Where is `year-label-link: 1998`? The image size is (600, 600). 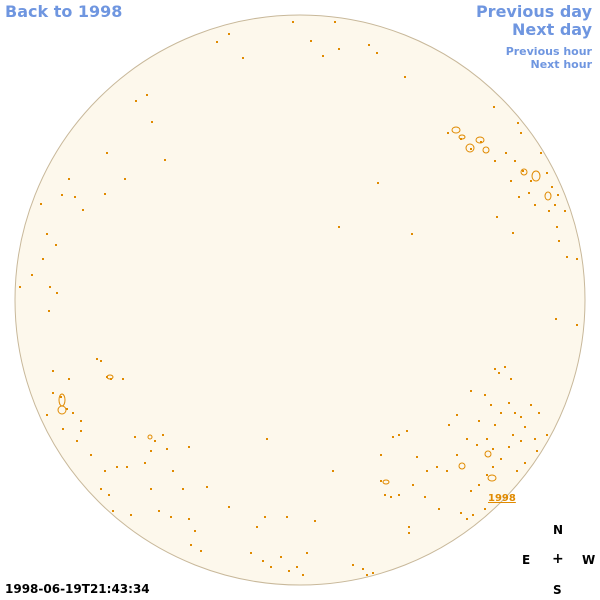 year-label-link: 1998 is located at coordinates (502, 498).